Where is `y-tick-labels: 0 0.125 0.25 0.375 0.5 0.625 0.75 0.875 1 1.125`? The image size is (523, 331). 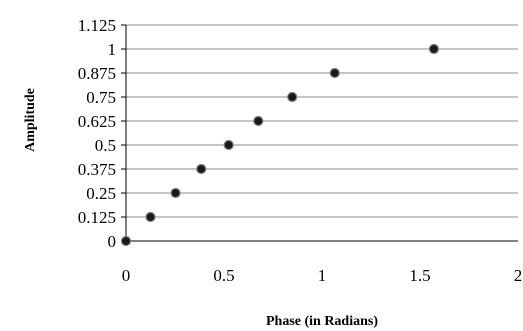 y-tick-labels: 0 0.125 0.25 0.375 0.5 0.625 0.75 0.875 1 1.125 is located at coordinates (97, 133).